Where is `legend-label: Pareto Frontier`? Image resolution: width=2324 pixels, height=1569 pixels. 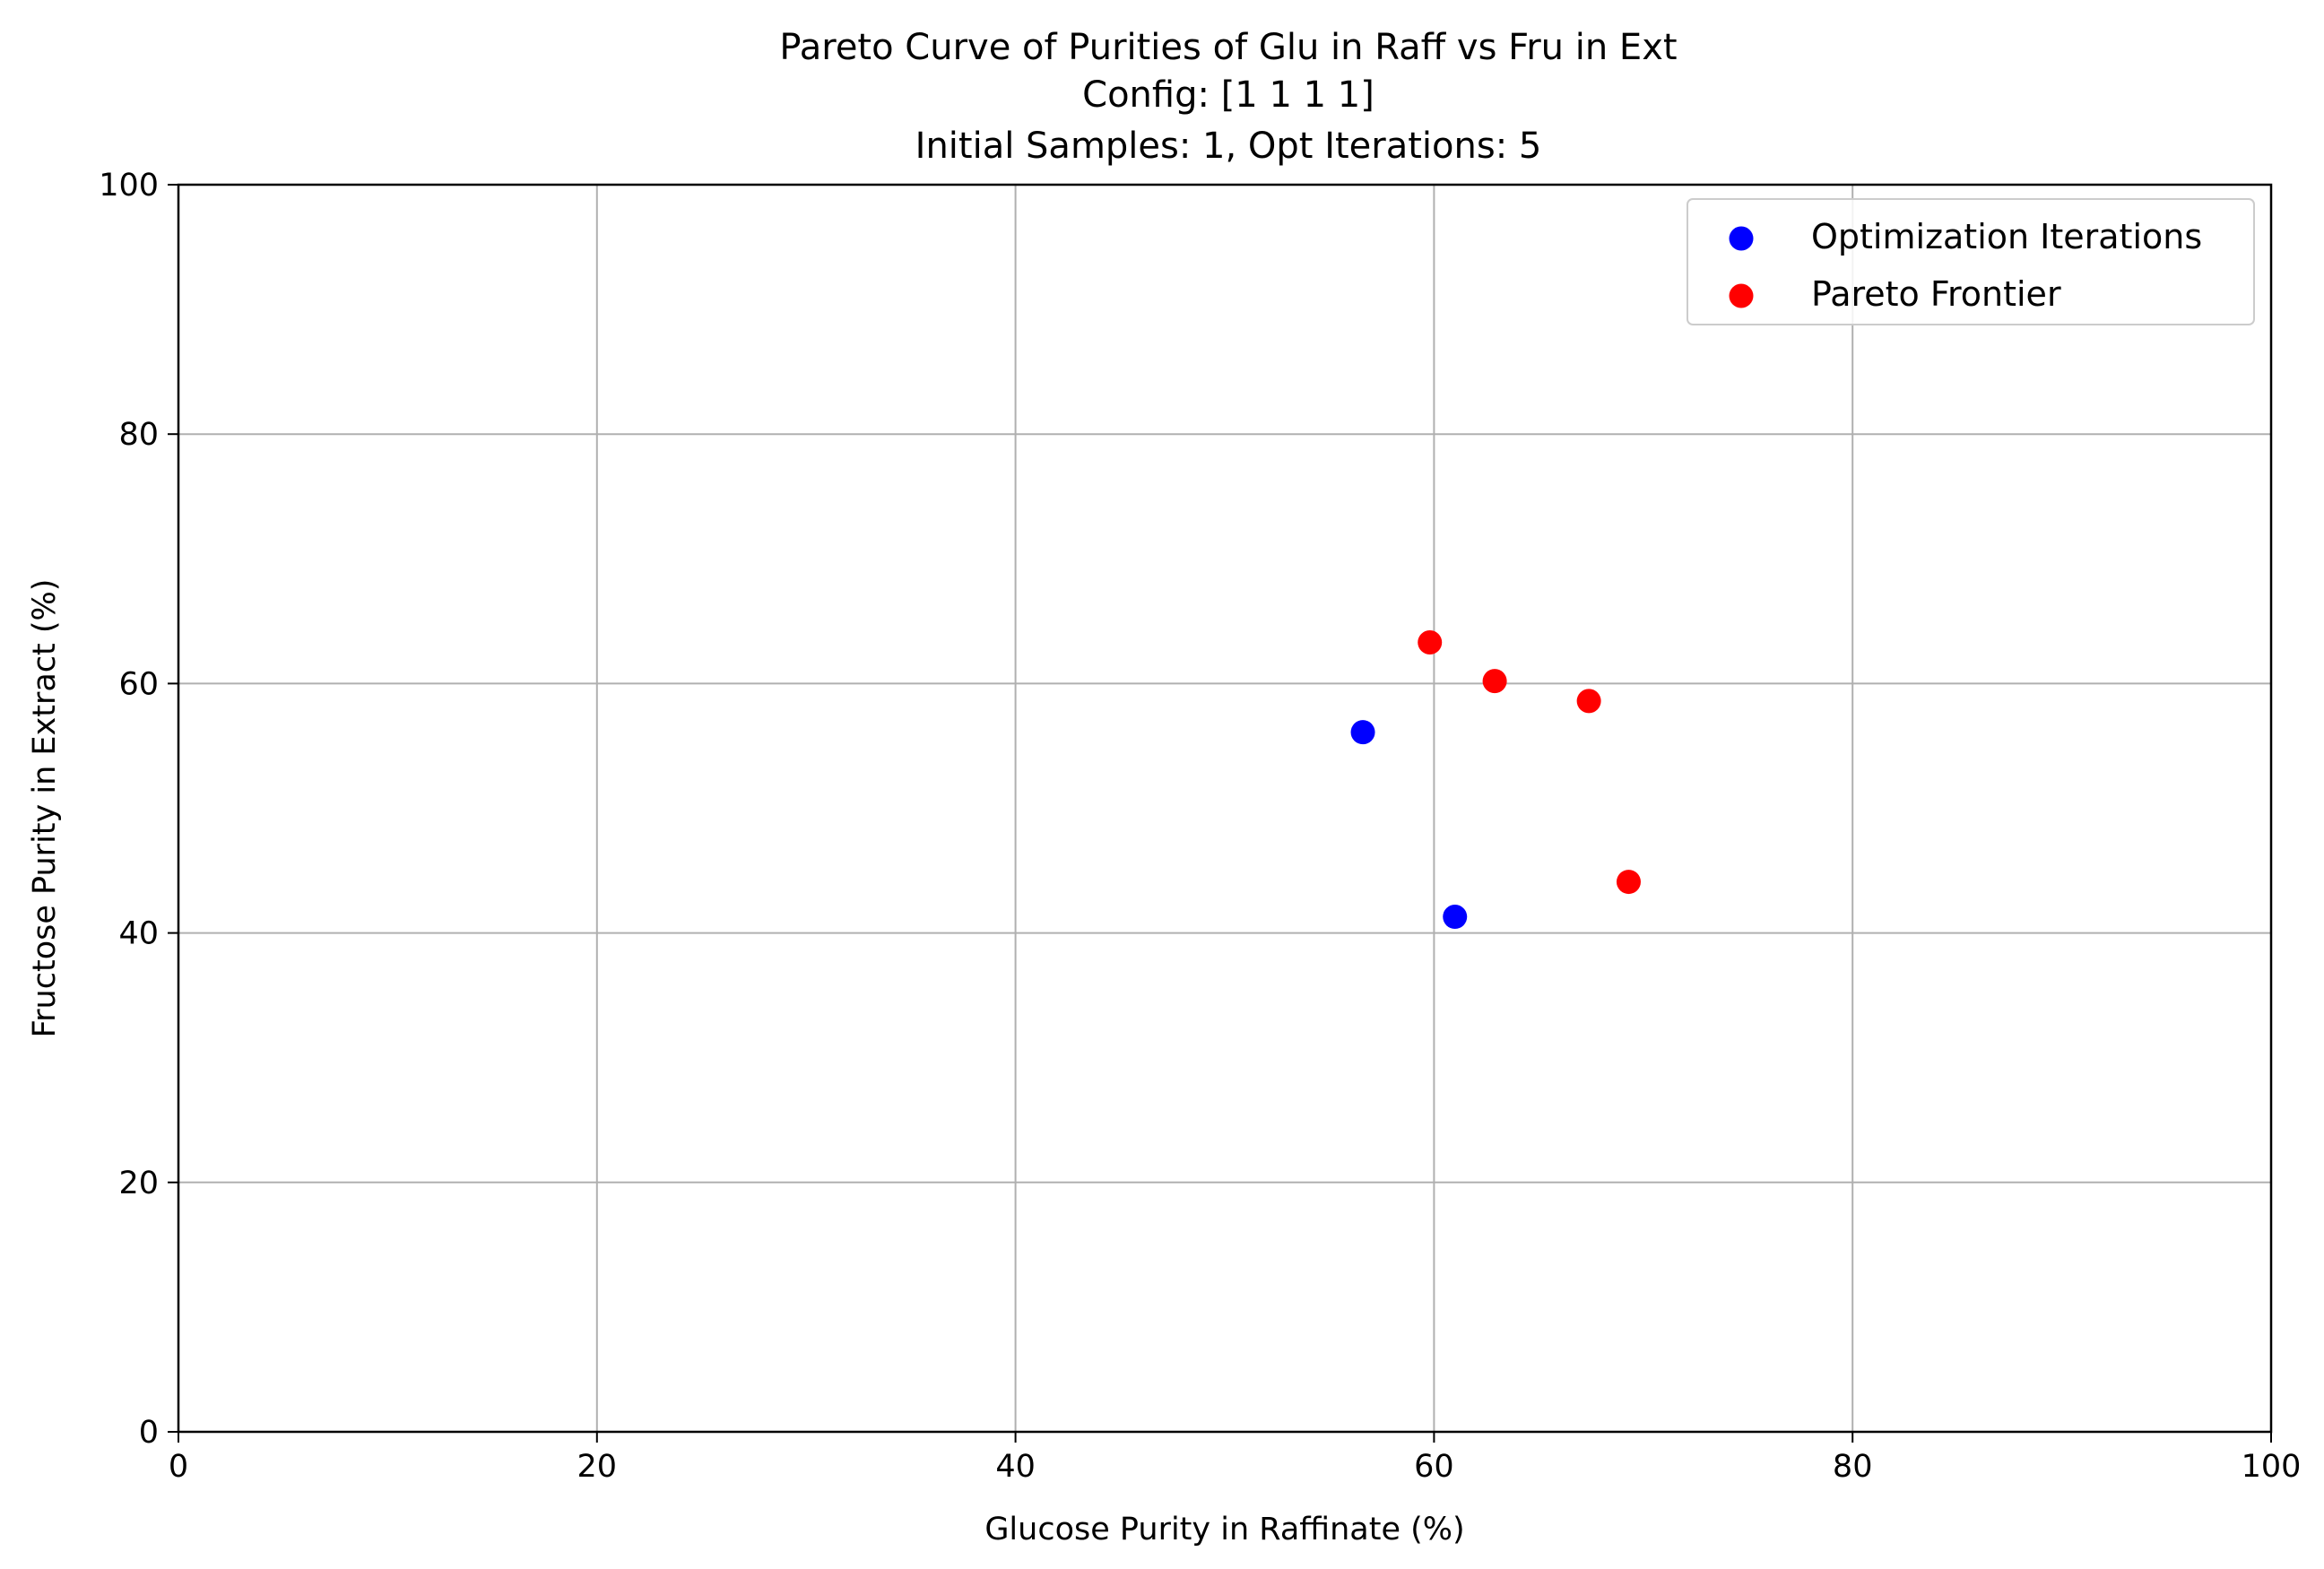
legend-label: Pareto Frontier is located at coordinates (1936, 294).